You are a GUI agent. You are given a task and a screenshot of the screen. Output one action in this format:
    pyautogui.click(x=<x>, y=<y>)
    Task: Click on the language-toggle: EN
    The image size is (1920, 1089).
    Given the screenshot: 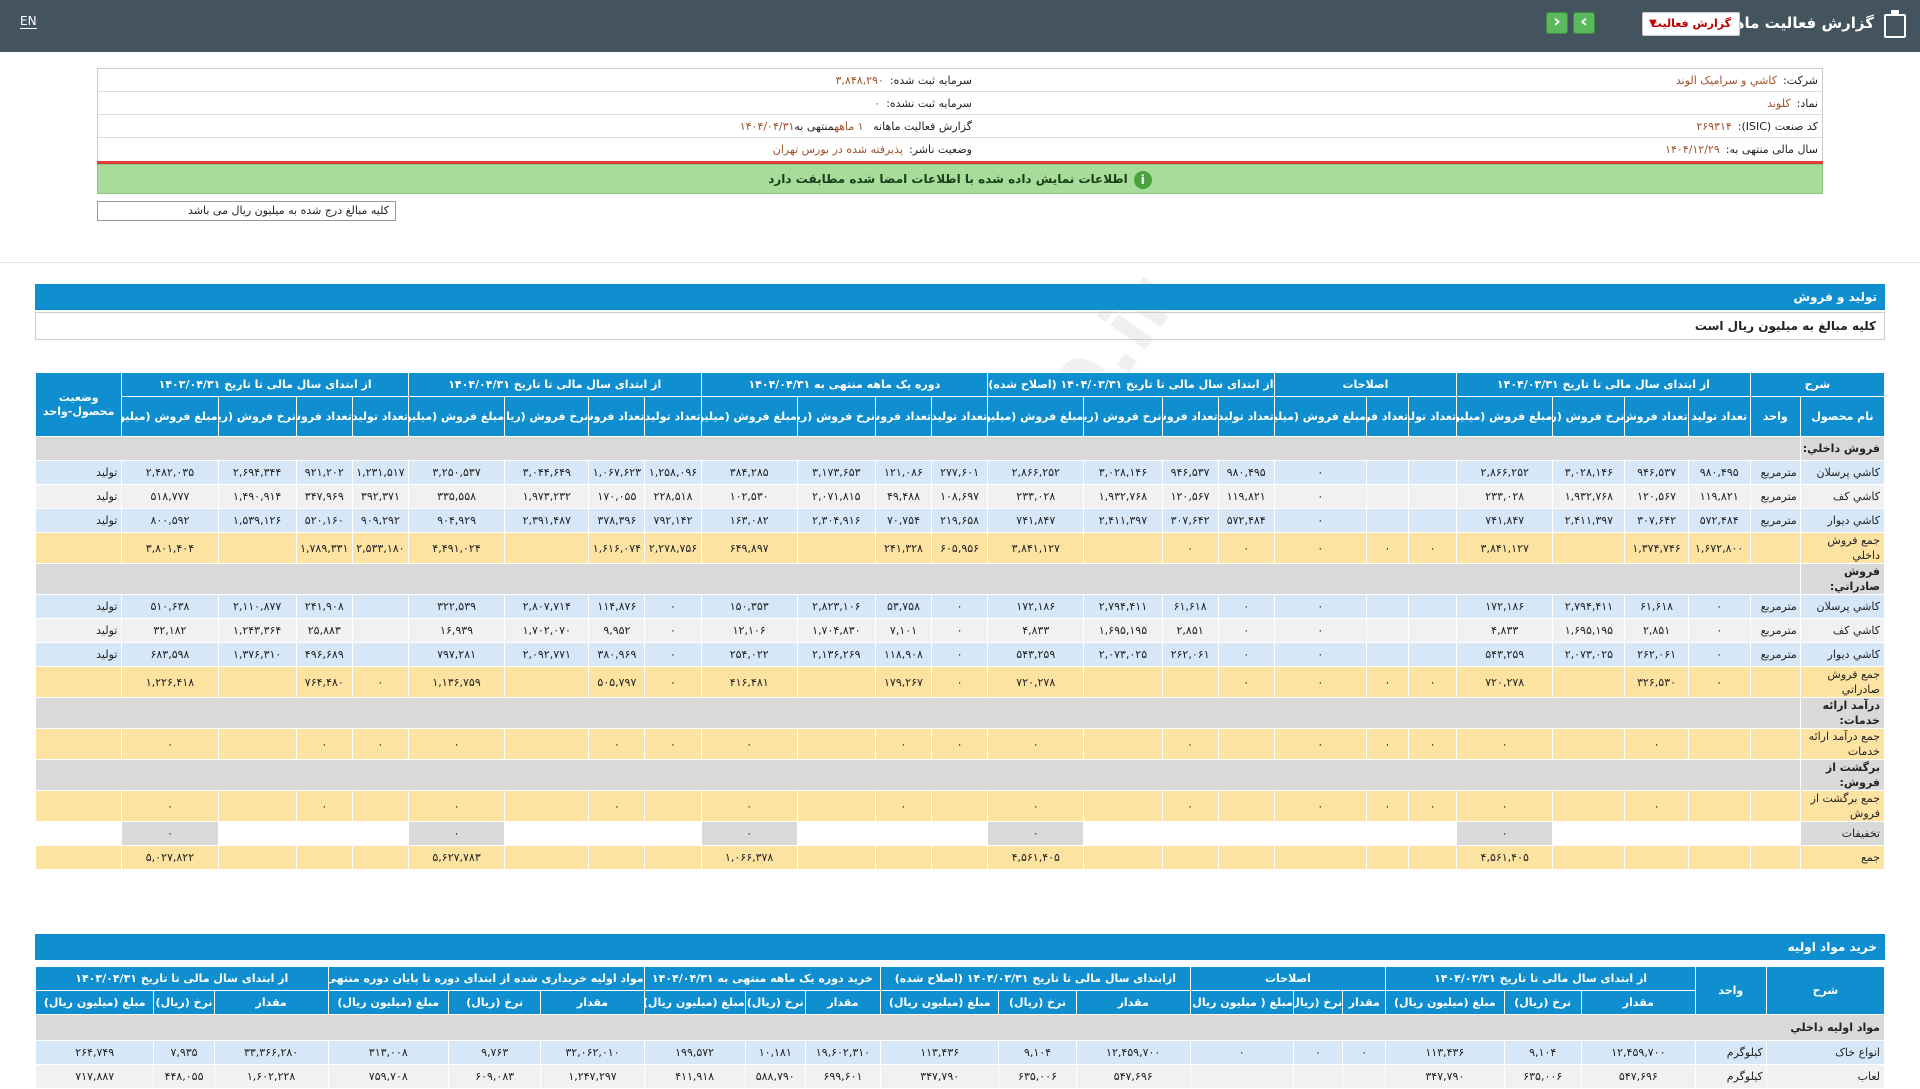 What is the action you would take?
    pyautogui.click(x=28, y=21)
    